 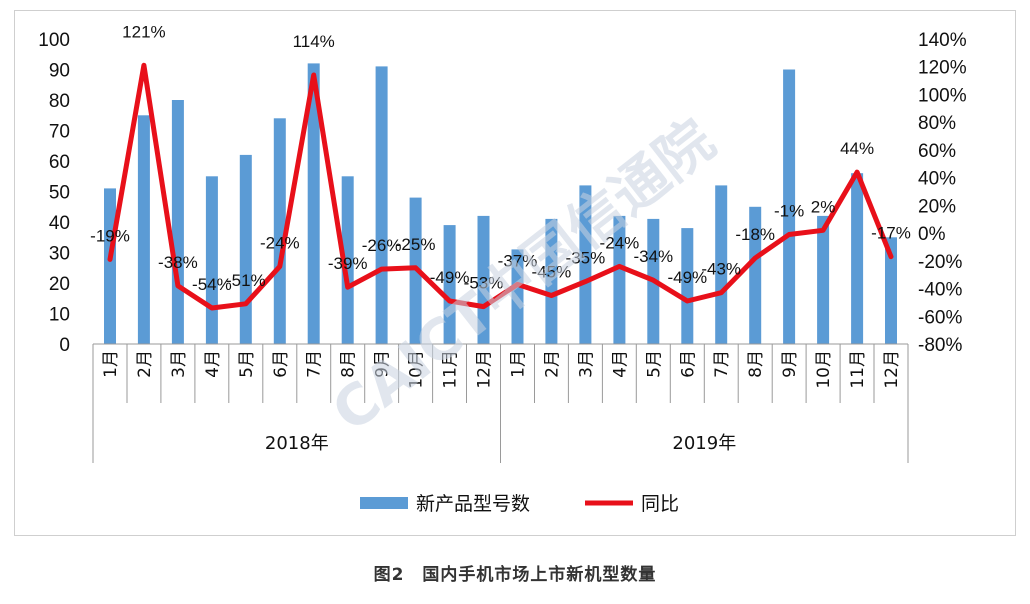 What do you see at coordinates (940, 290) in the screenshot?
I see `y-right-tick-label: -40%` at bounding box center [940, 290].